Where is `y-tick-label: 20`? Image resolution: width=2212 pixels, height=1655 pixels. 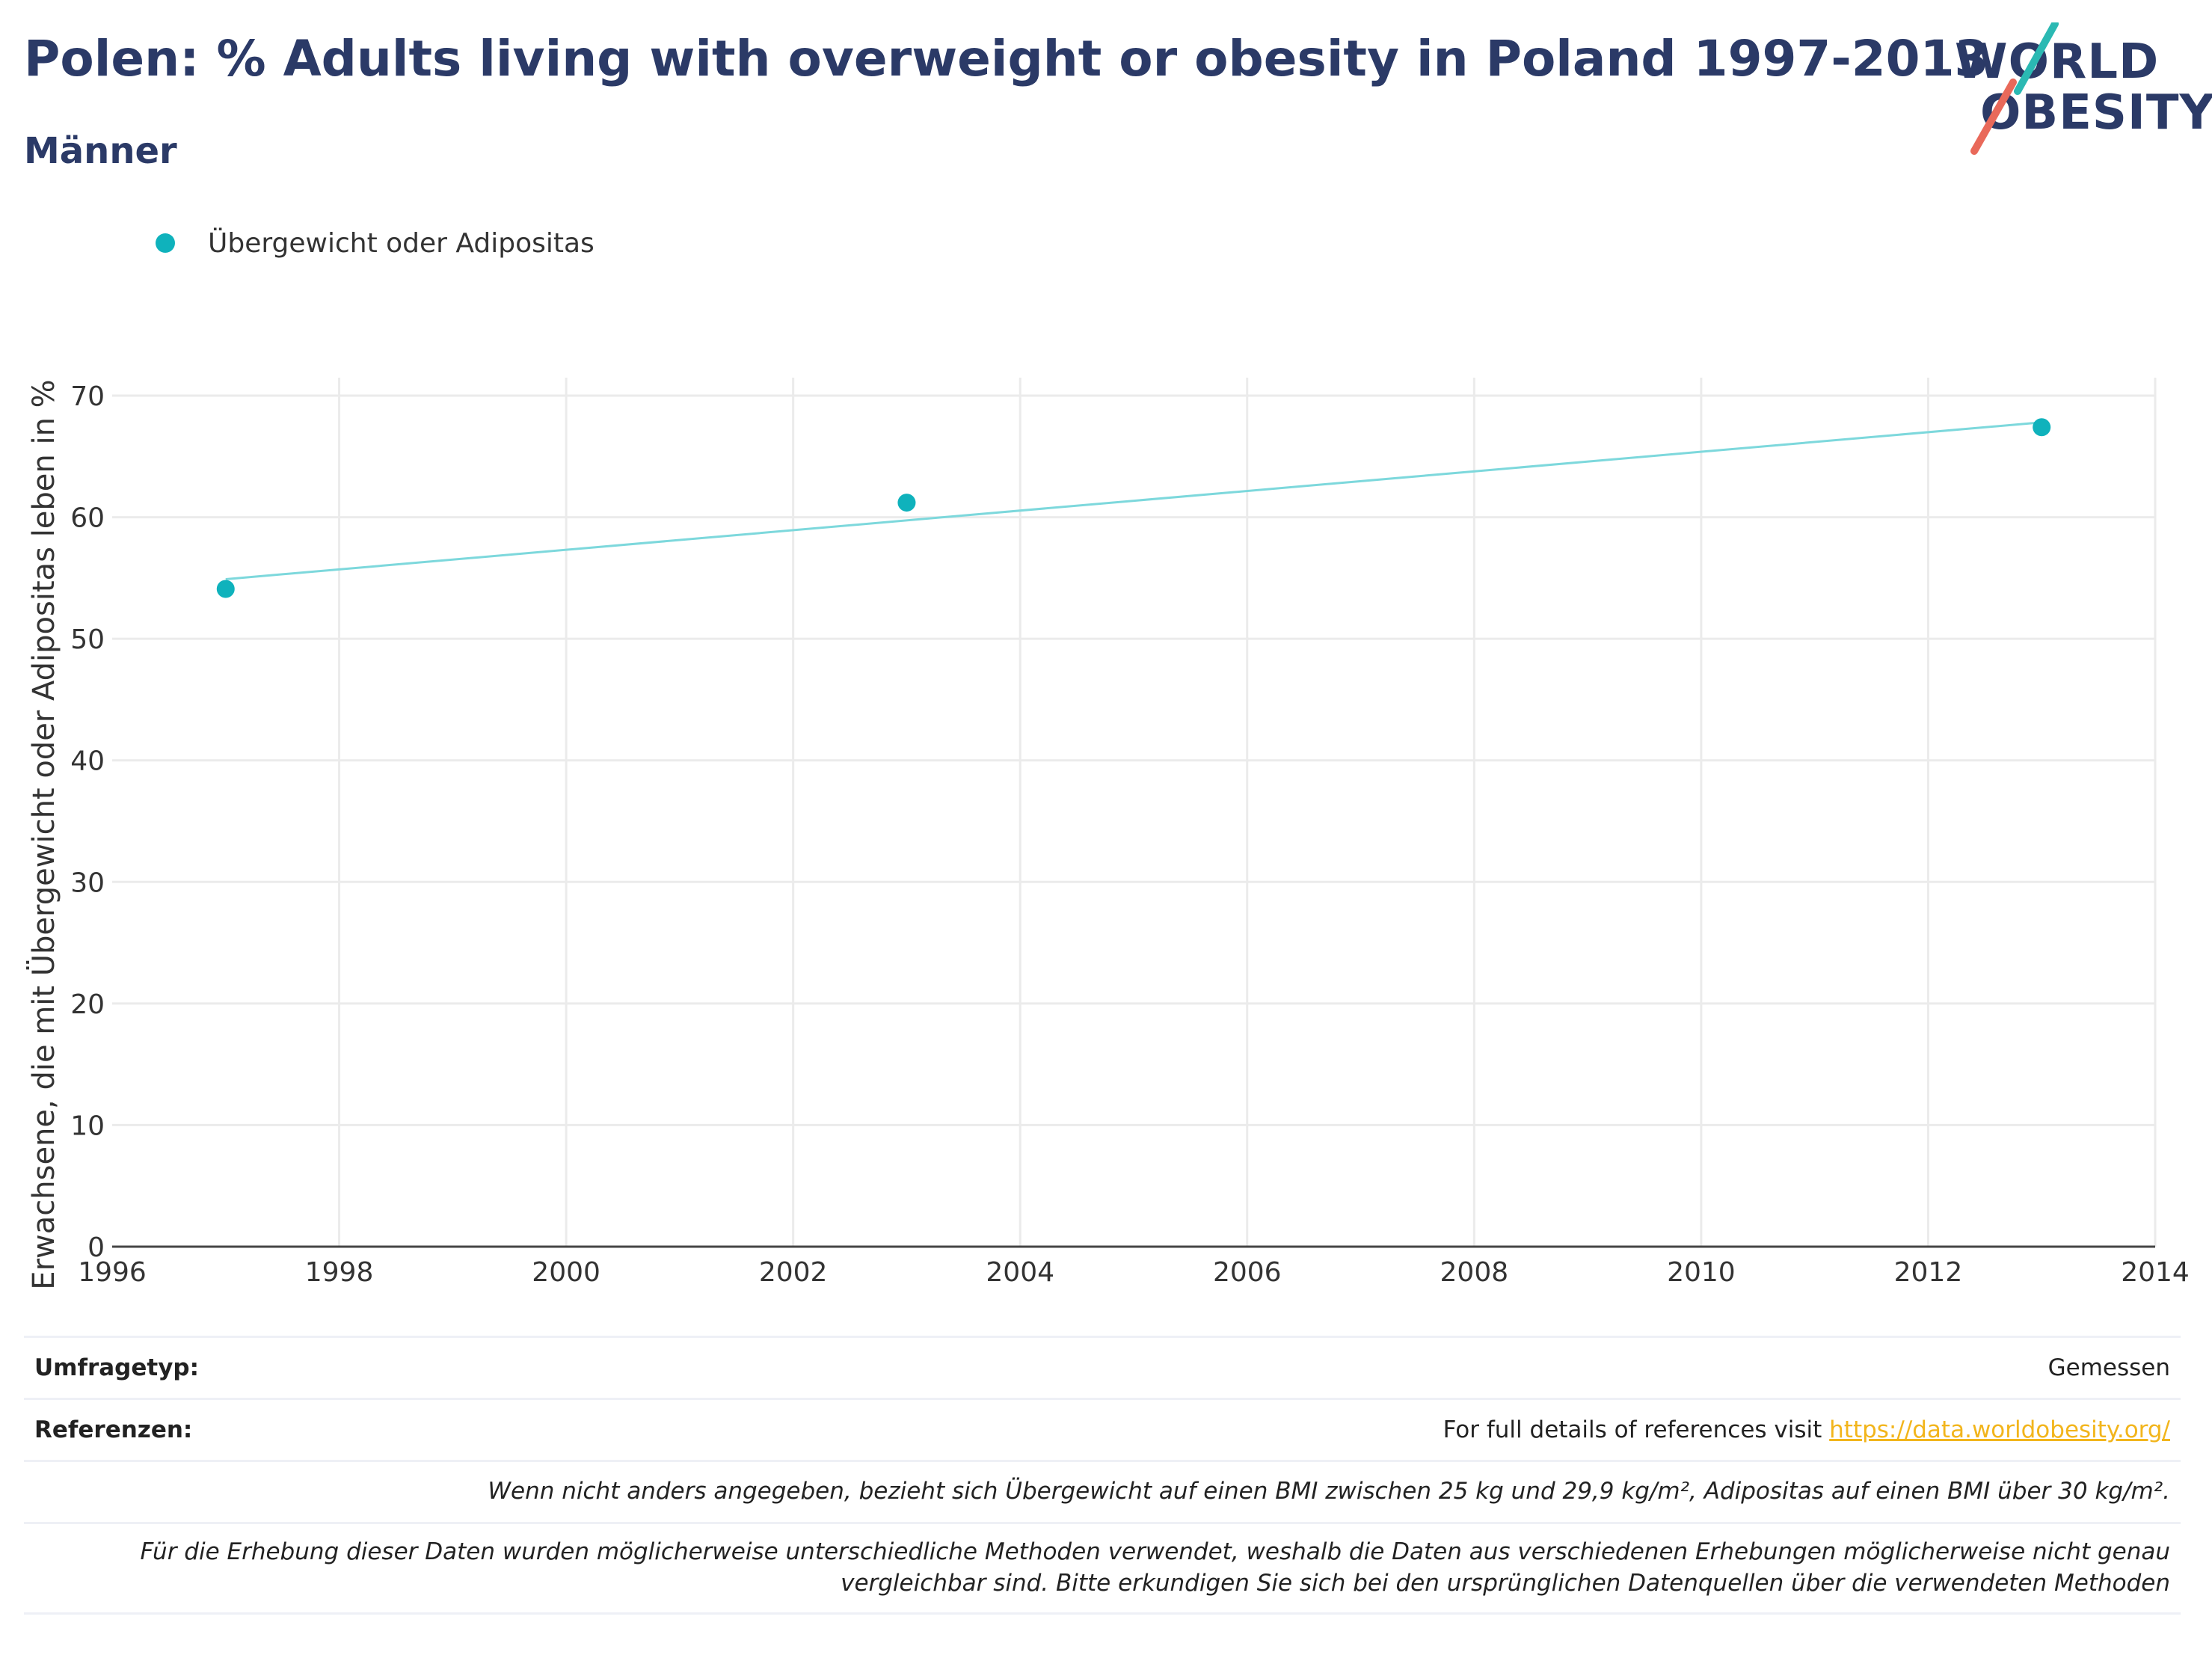
y-tick-label: 20 is located at coordinates (87, 1004).